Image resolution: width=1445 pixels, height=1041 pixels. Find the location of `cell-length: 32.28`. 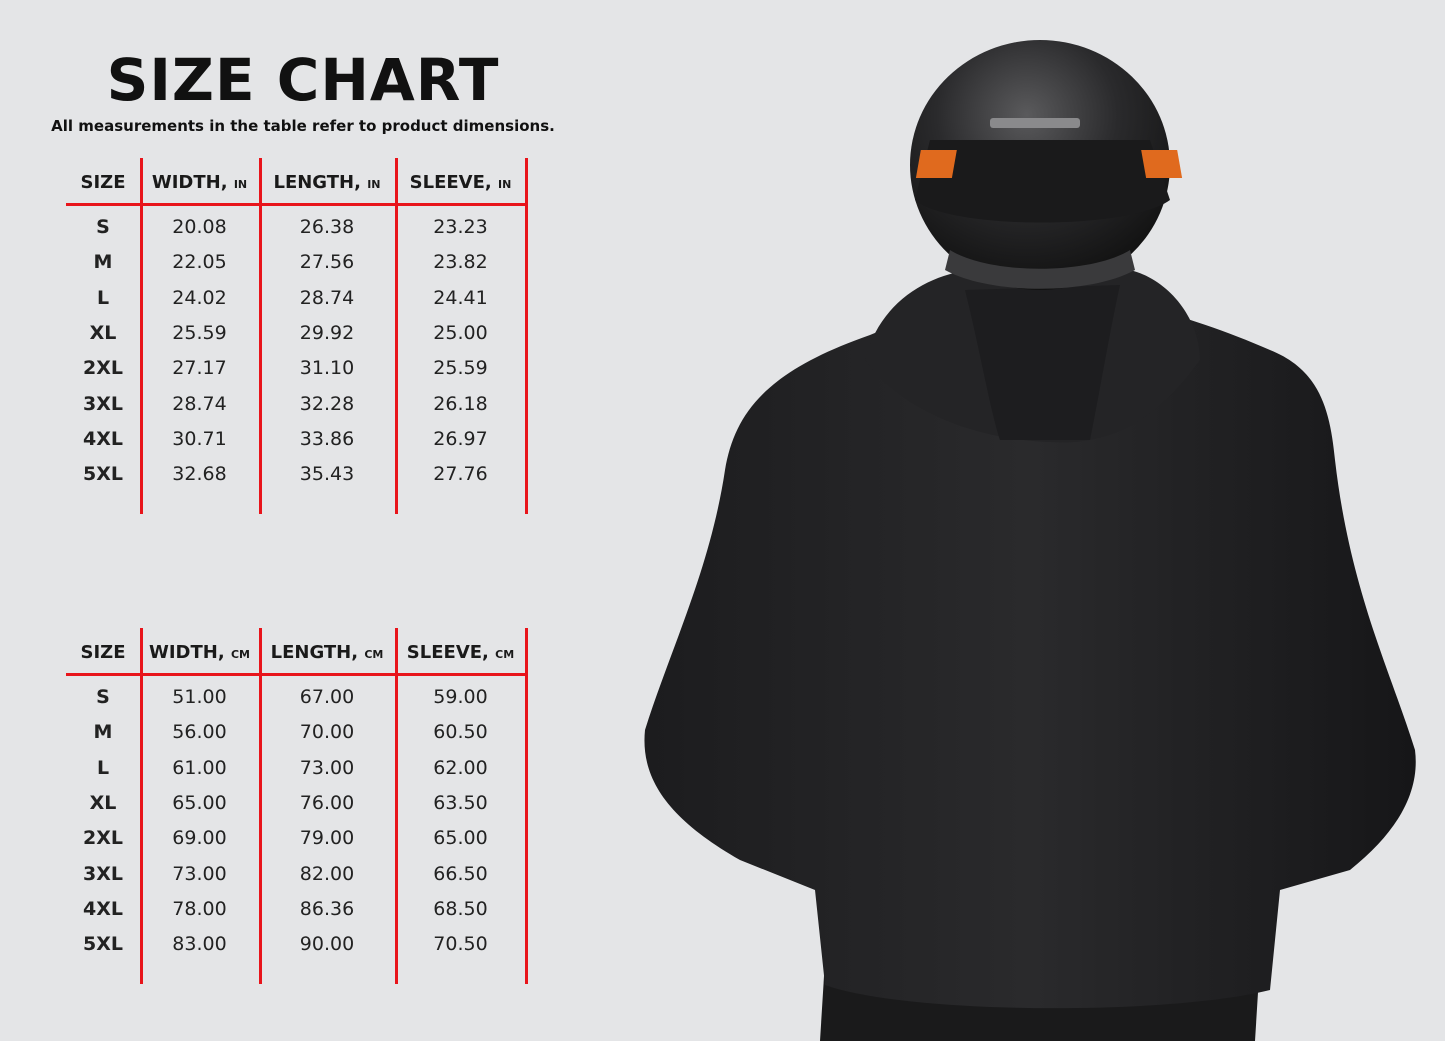

cell-length: 32.28 is located at coordinates (327, 403).